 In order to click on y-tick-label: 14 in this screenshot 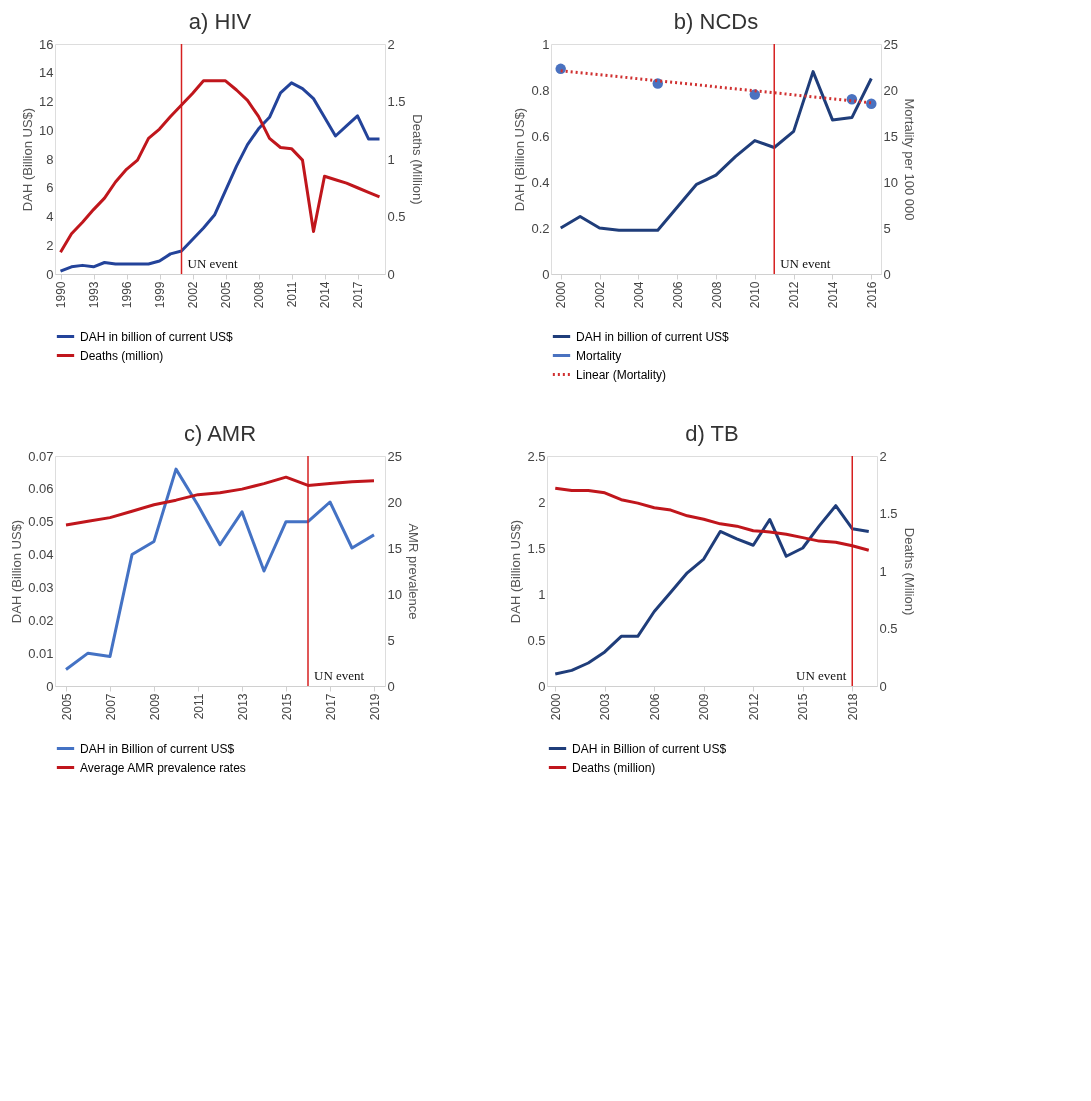, I will do `click(46, 73)`.